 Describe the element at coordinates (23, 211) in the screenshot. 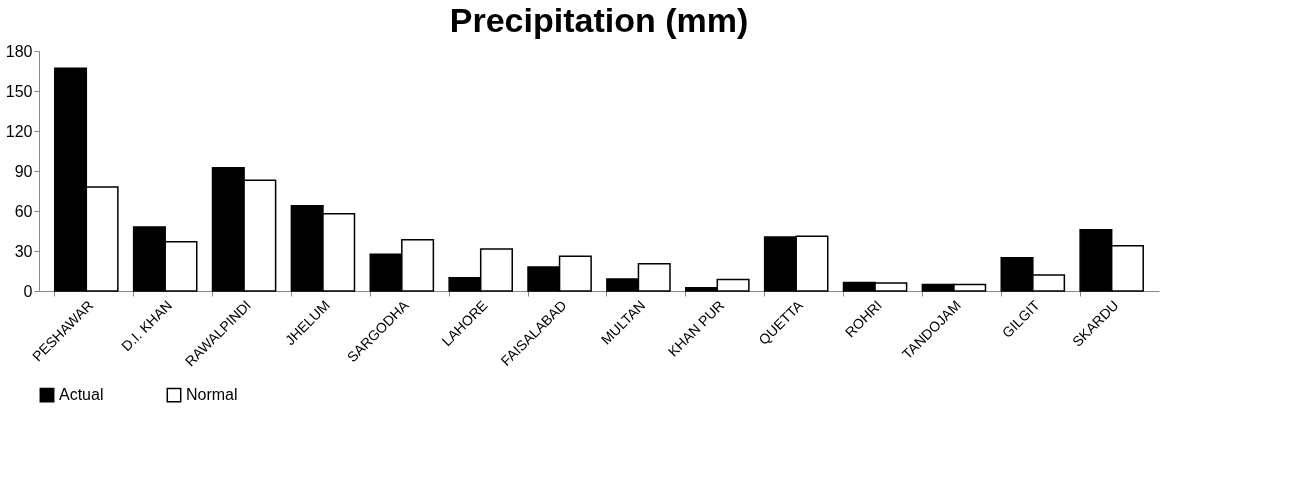

I see `y-tick-label: 60` at that location.